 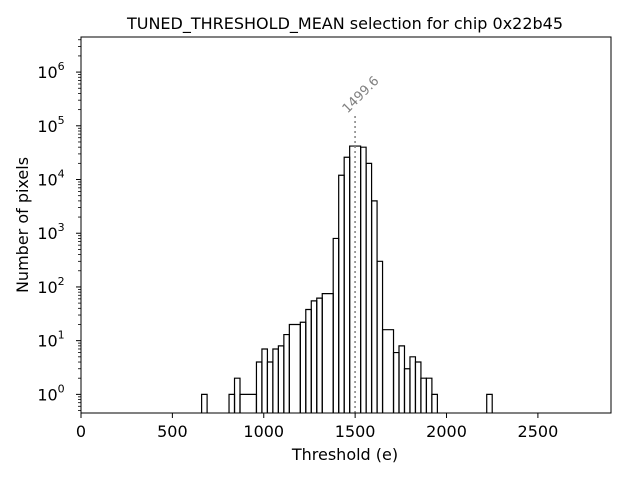 What do you see at coordinates (50, 286) in the screenshot?
I see `y-tick-label: 10²` at bounding box center [50, 286].